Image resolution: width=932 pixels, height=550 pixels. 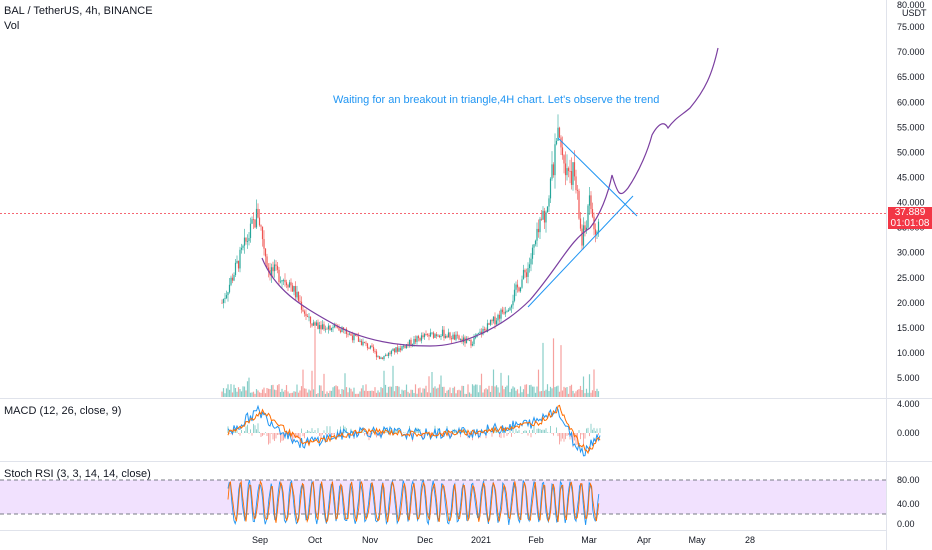 I want to click on price-axis-currency: USDT, so click(x=914, y=13).